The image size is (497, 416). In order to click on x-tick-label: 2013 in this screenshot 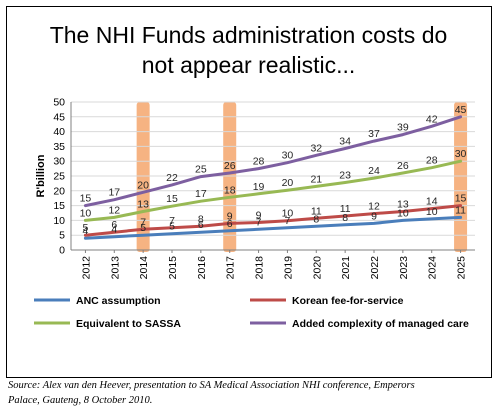, I will do `click(115, 268)`.